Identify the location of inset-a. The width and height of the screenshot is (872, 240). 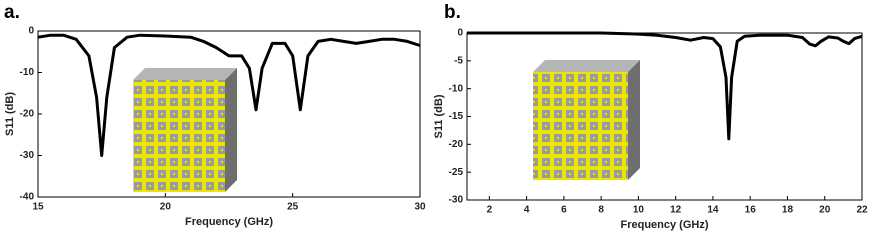
(185, 130).